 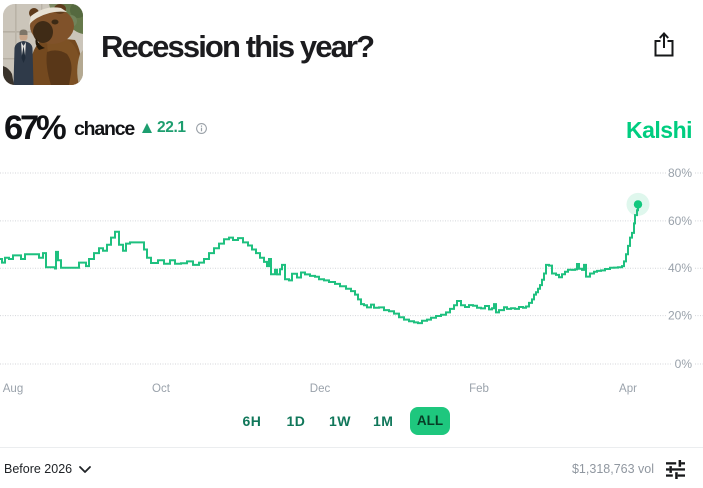 What do you see at coordinates (628, 389) in the screenshot?
I see `svg-text: Apr` at bounding box center [628, 389].